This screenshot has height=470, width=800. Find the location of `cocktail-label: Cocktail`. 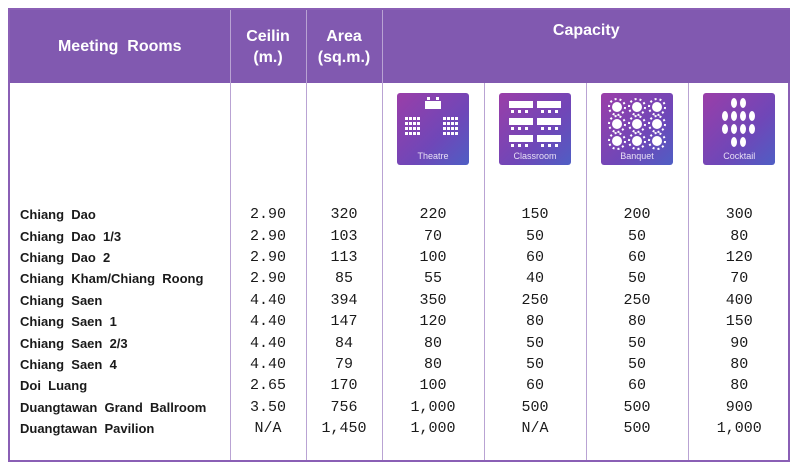

cocktail-label: Cocktail is located at coordinates (739, 156).